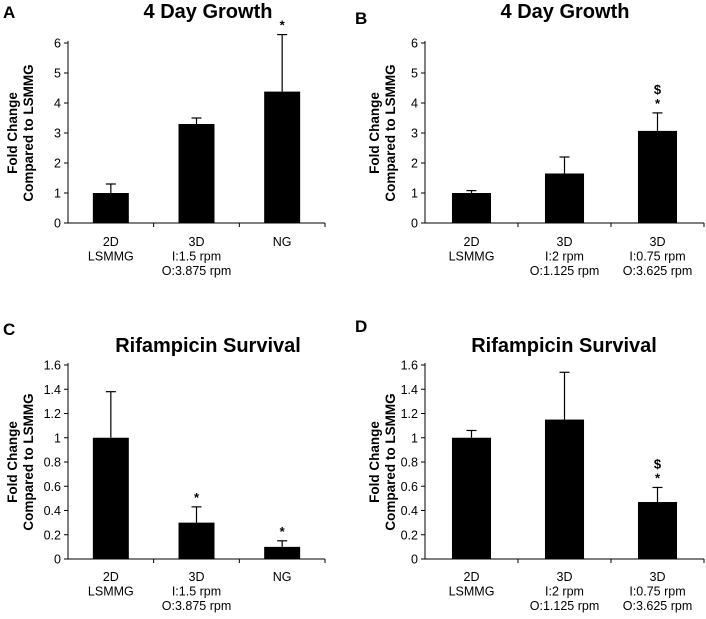 This screenshot has height=619, width=706. What do you see at coordinates (361, 18) in the screenshot?
I see `panel-label: B` at bounding box center [361, 18].